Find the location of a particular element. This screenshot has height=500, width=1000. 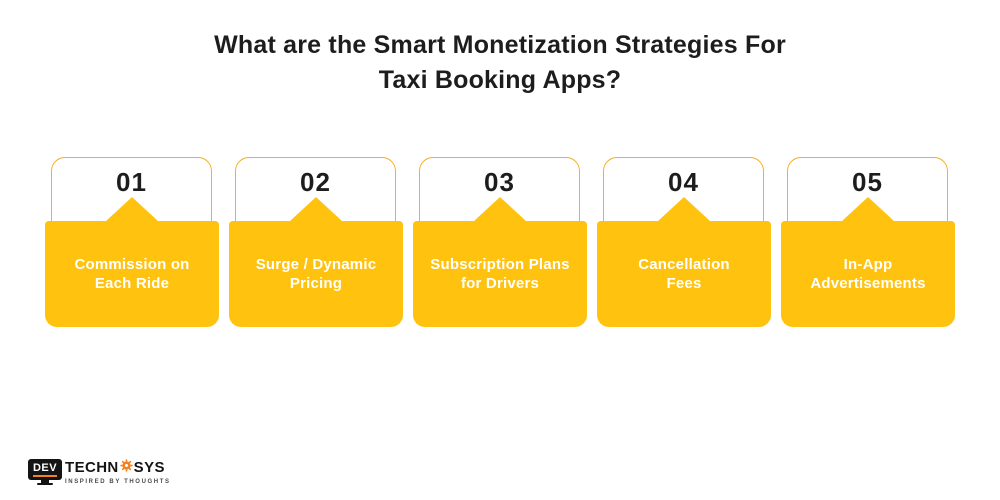

card-number: 05 is located at coordinates (867, 182).